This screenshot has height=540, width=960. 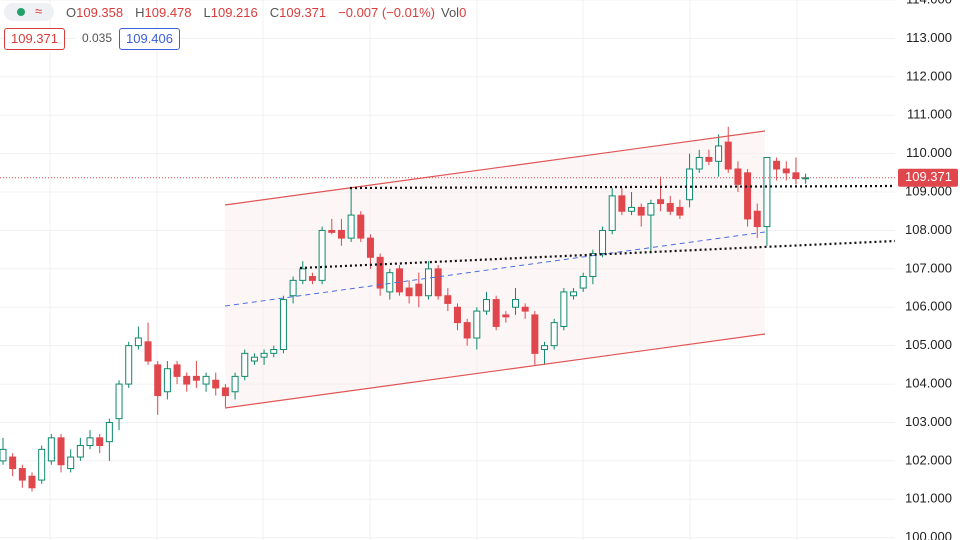 I want to click on buy-price: 109.406, so click(x=149, y=39).